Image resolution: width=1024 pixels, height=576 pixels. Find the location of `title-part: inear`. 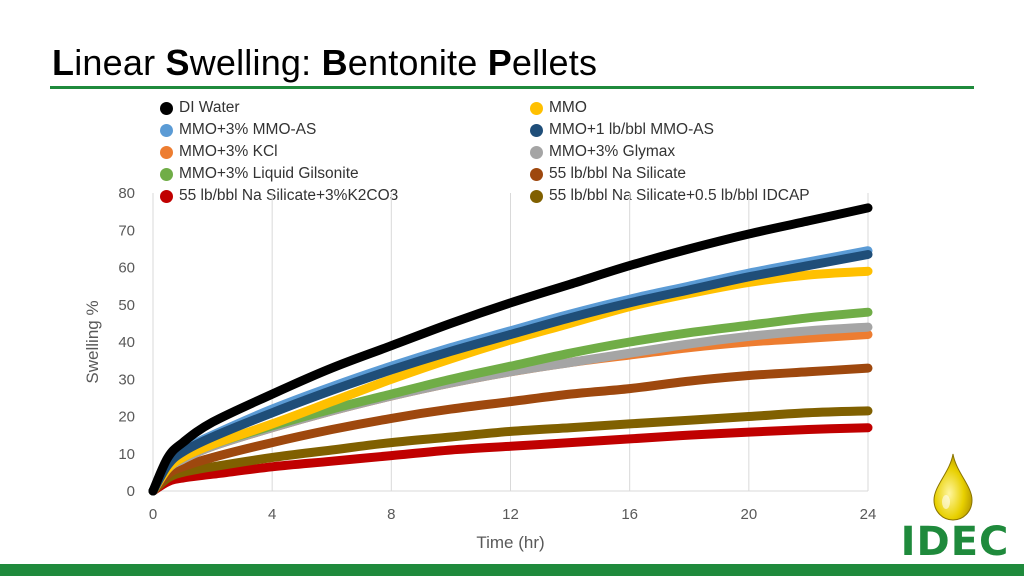

title-part: inear is located at coordinates (120, 62).